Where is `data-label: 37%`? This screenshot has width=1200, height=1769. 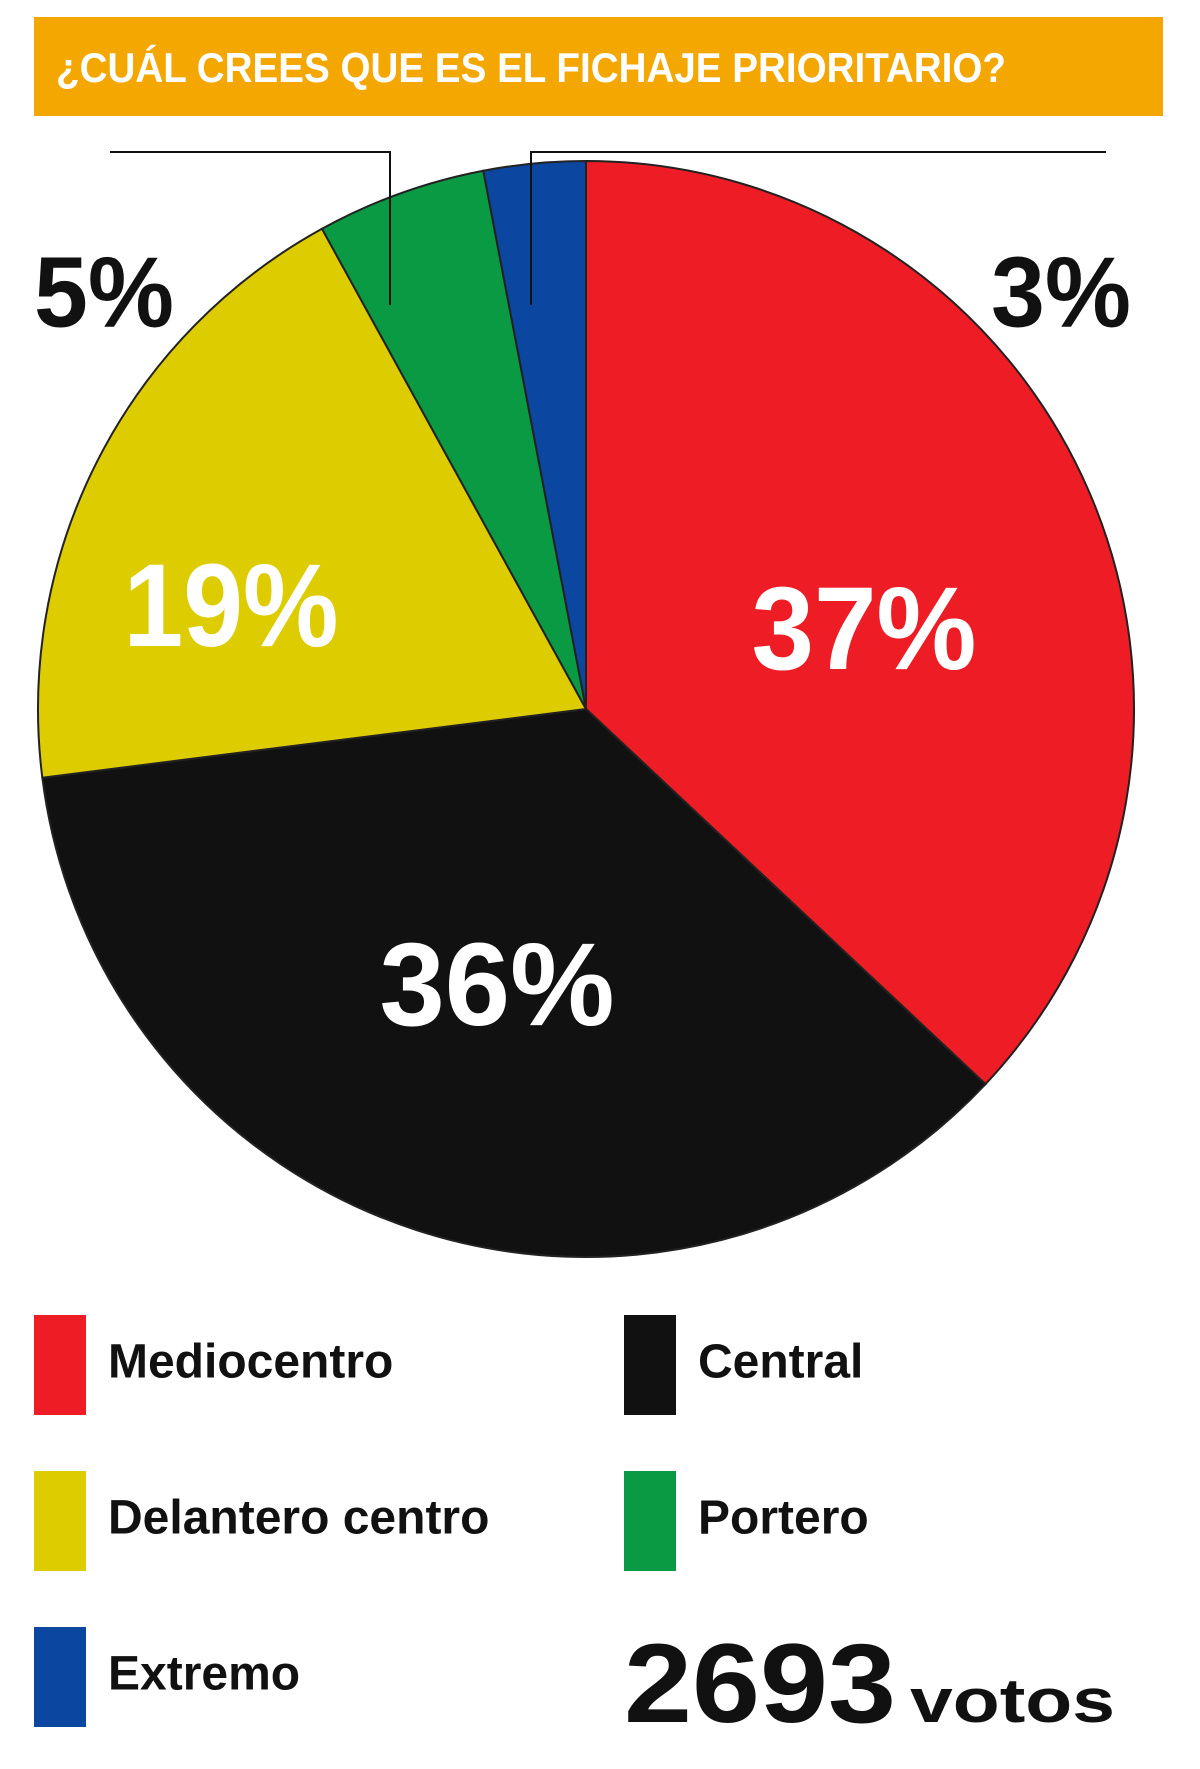
data-label: 37% is located at coordinates (864, 629).